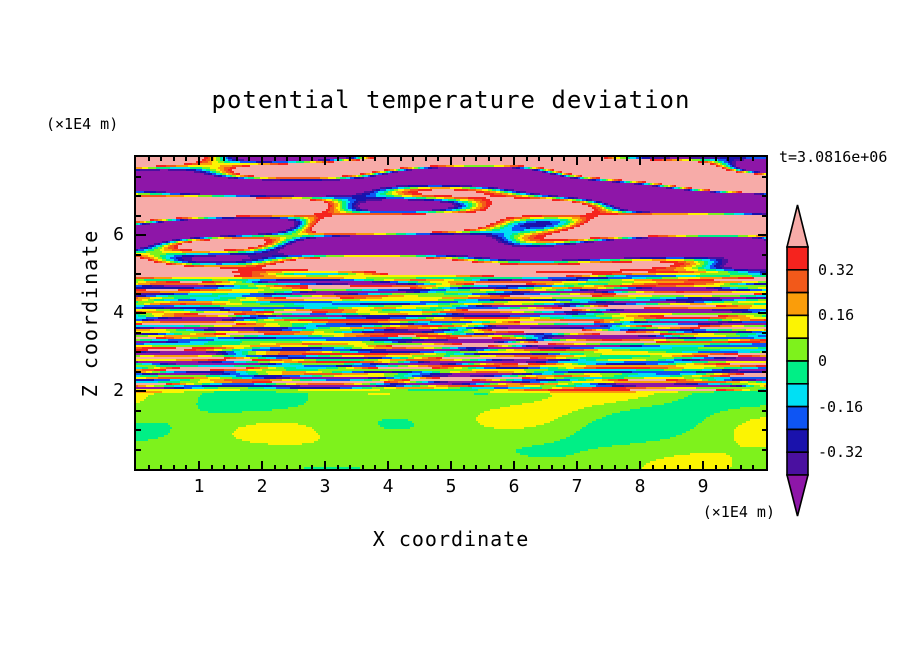  I want to click on x-tick-label: 2, so click(262, 486).